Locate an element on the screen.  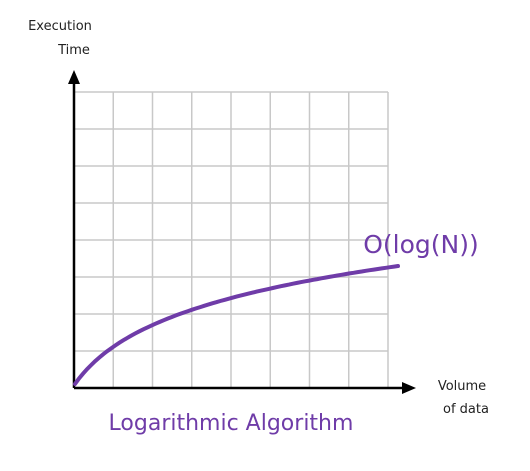
y-axis-label-line-2: Time is located at coordinates (73, 50).